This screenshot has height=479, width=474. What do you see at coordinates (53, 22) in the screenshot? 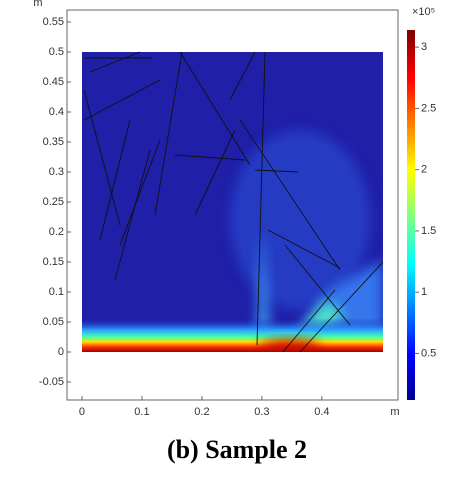
I see `y-tick-label: 0.55` at bounding box center [53, 22].